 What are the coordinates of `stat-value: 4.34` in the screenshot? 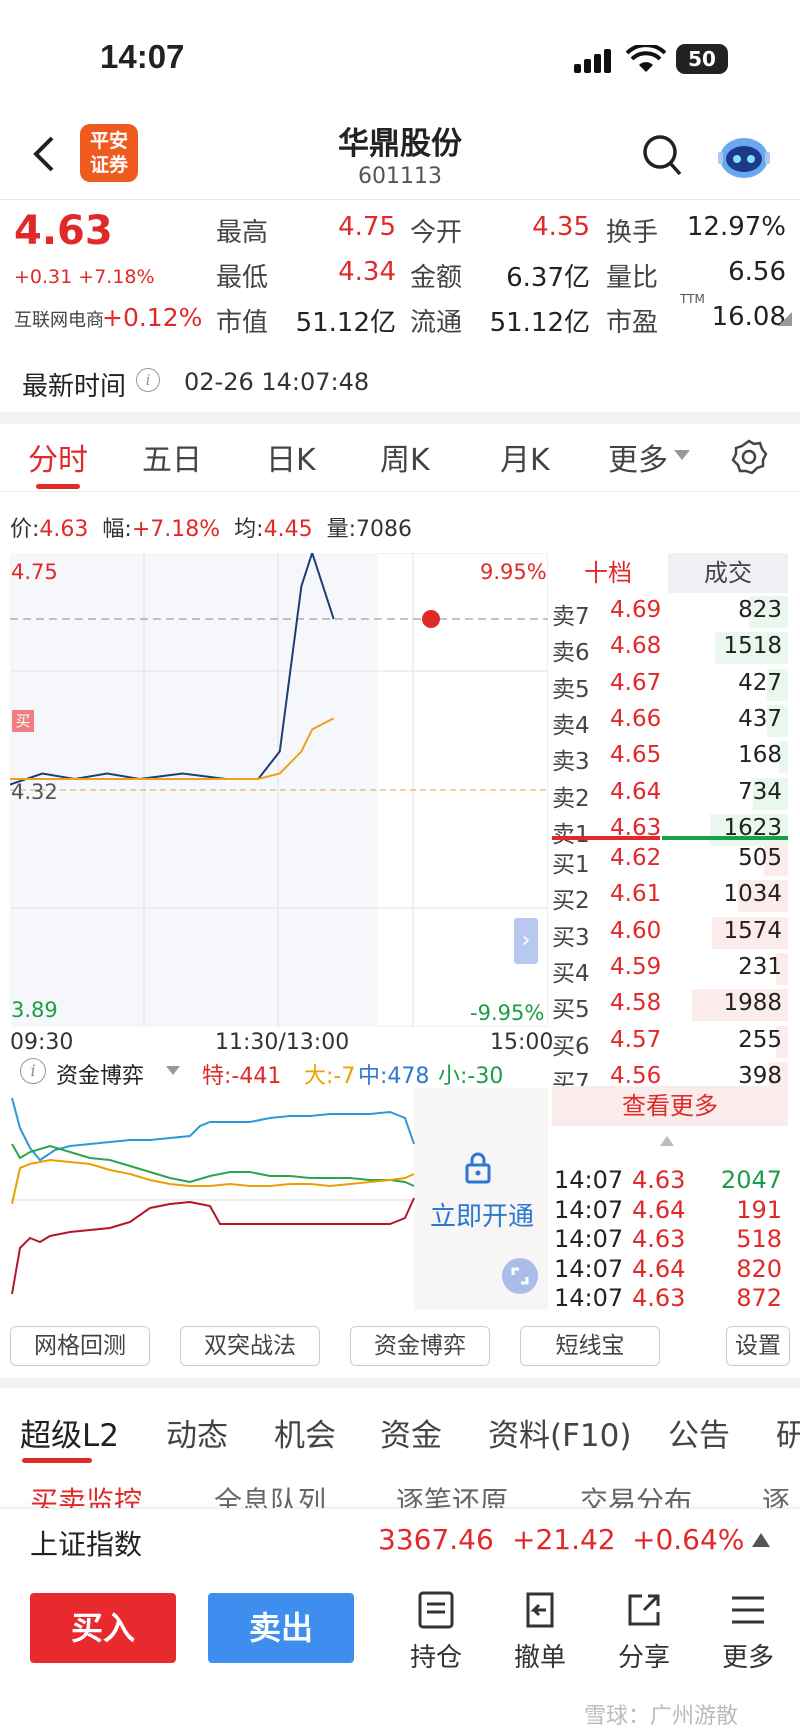 It's located at (367, 272).